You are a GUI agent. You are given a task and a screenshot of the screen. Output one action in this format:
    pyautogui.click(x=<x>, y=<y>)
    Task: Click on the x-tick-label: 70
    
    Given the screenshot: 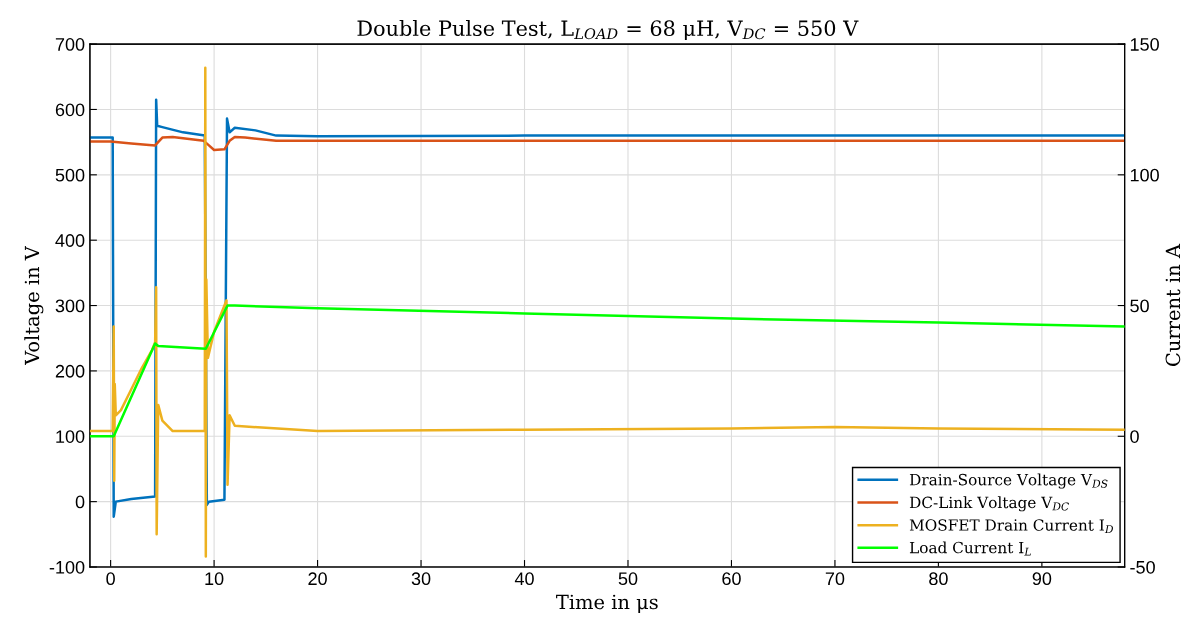 What is the action you would take?
    pyautogui.click(x=835, y=579)
    